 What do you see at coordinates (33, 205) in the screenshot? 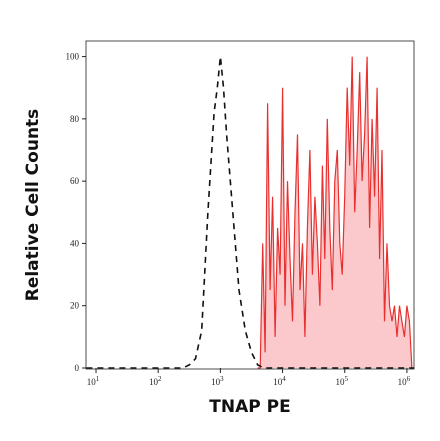
I see `y-axis-label: Relative Cell Counts` at bounding box center [33, 205].